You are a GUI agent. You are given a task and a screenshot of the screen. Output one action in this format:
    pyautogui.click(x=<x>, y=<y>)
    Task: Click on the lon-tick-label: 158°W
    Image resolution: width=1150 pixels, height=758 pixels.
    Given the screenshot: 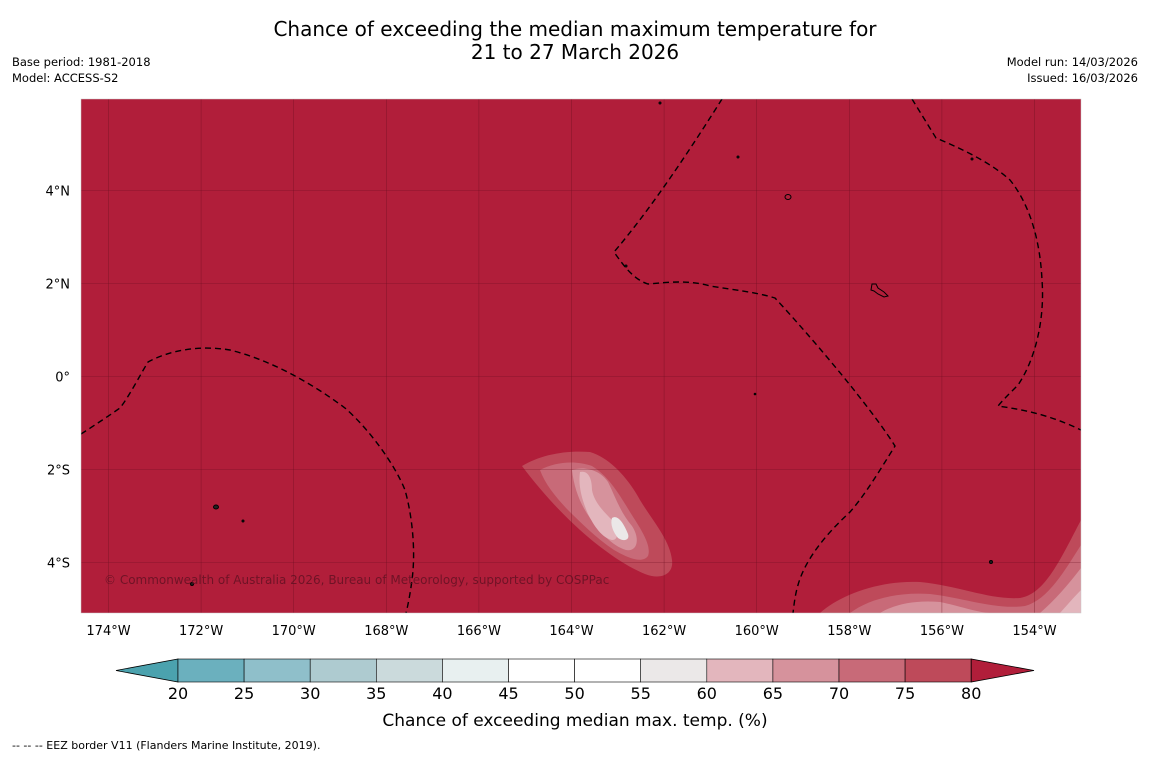 What is the action you would take?
    pyautogui.click(x=849, y=631)
    